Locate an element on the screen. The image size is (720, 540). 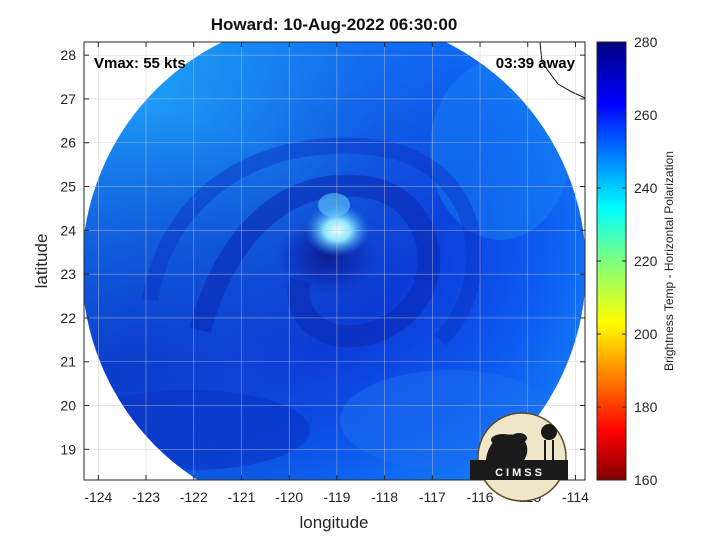
x-tick-label: -122 is located at coordinates (194, 497).